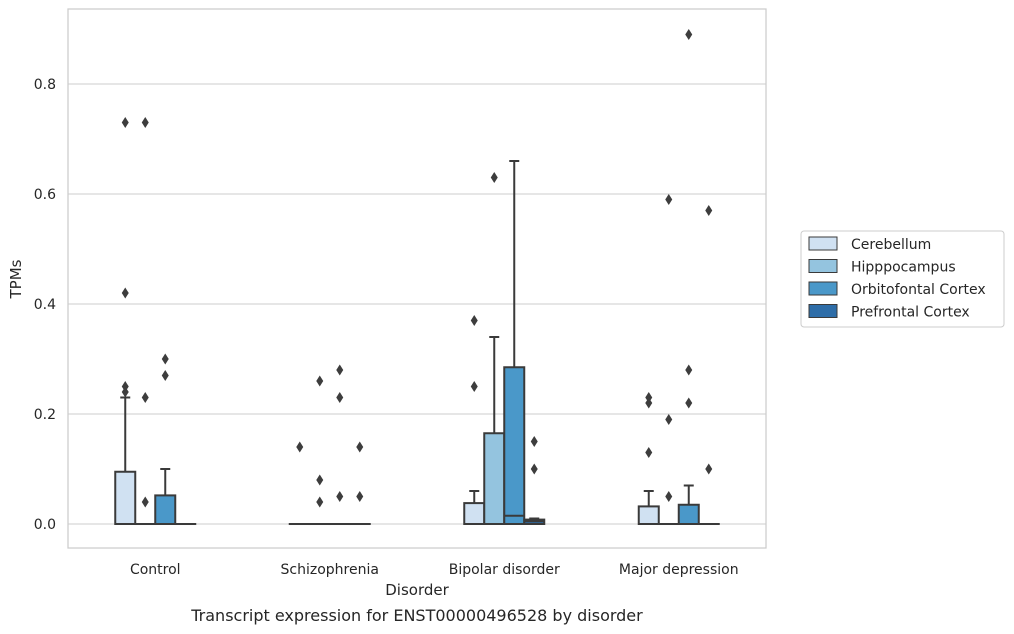 The width and height of the screenshot is (1014, 634). Describe the element at coordinates (891, 245) in the screenshot. I see `legend-label: Cerebellum` at that location.